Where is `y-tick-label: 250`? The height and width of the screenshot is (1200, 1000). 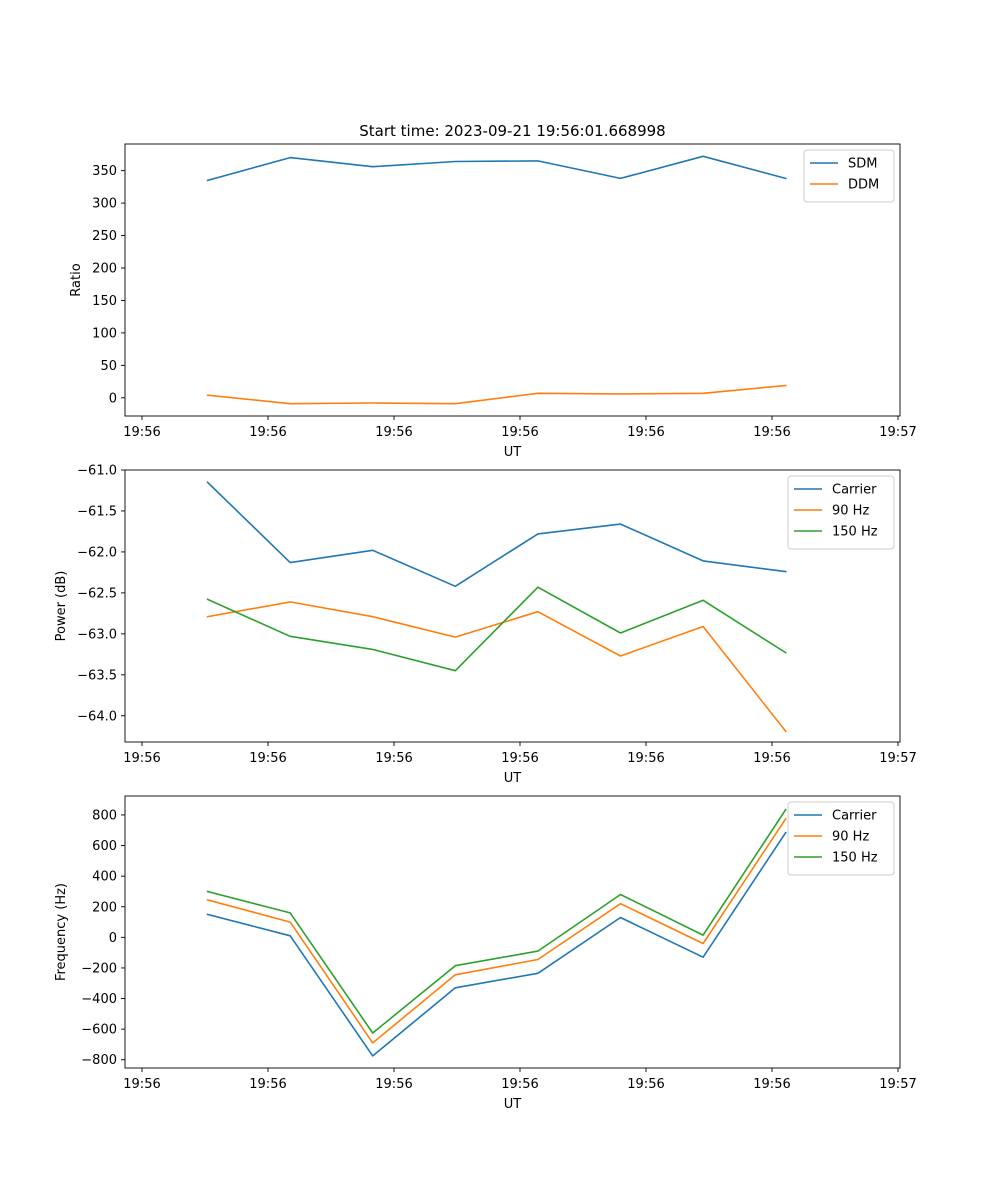
y-tick-label: 250 is located at coordinates (104, 236).